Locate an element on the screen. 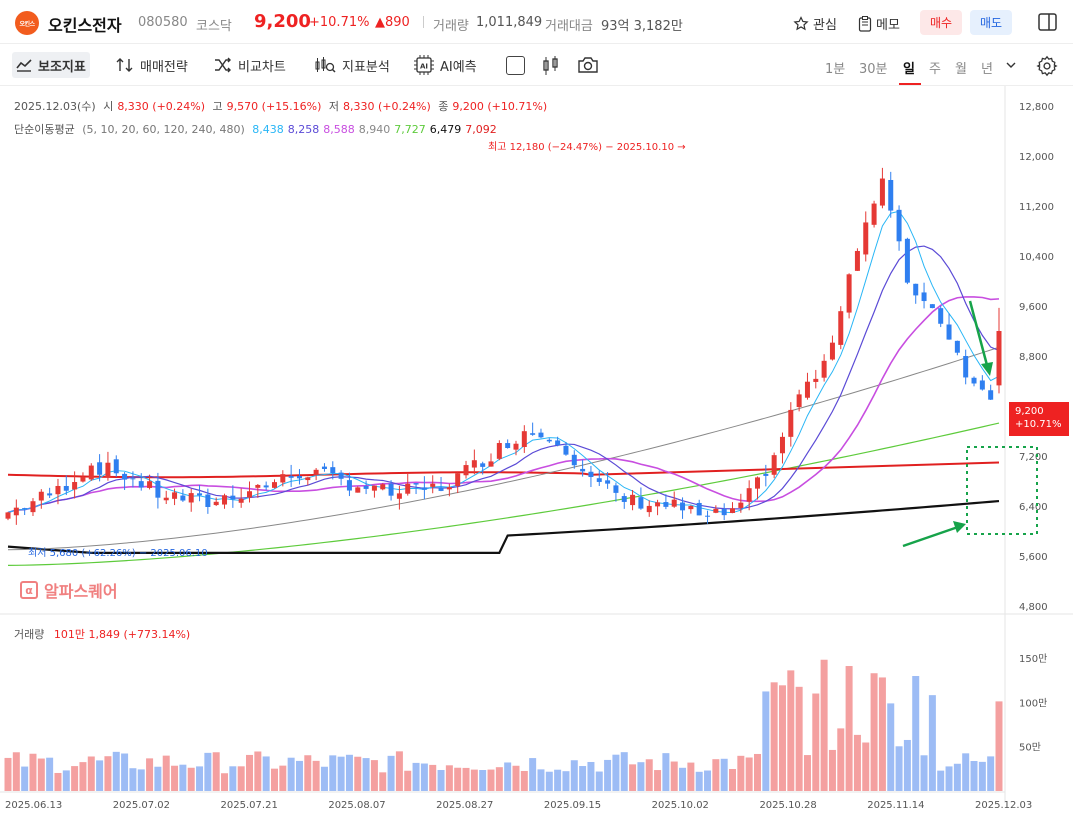  camera-icon is located at coordinates (588, 65).